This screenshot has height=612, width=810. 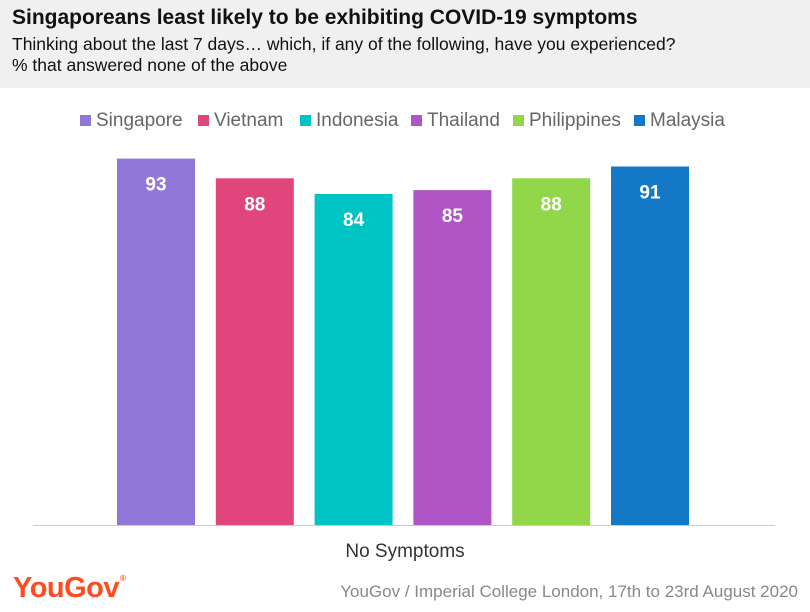 What do you see at coordinates (353, 359) in the screenshot?
I see `bar-indonesia` at bounding box center [353, 359].